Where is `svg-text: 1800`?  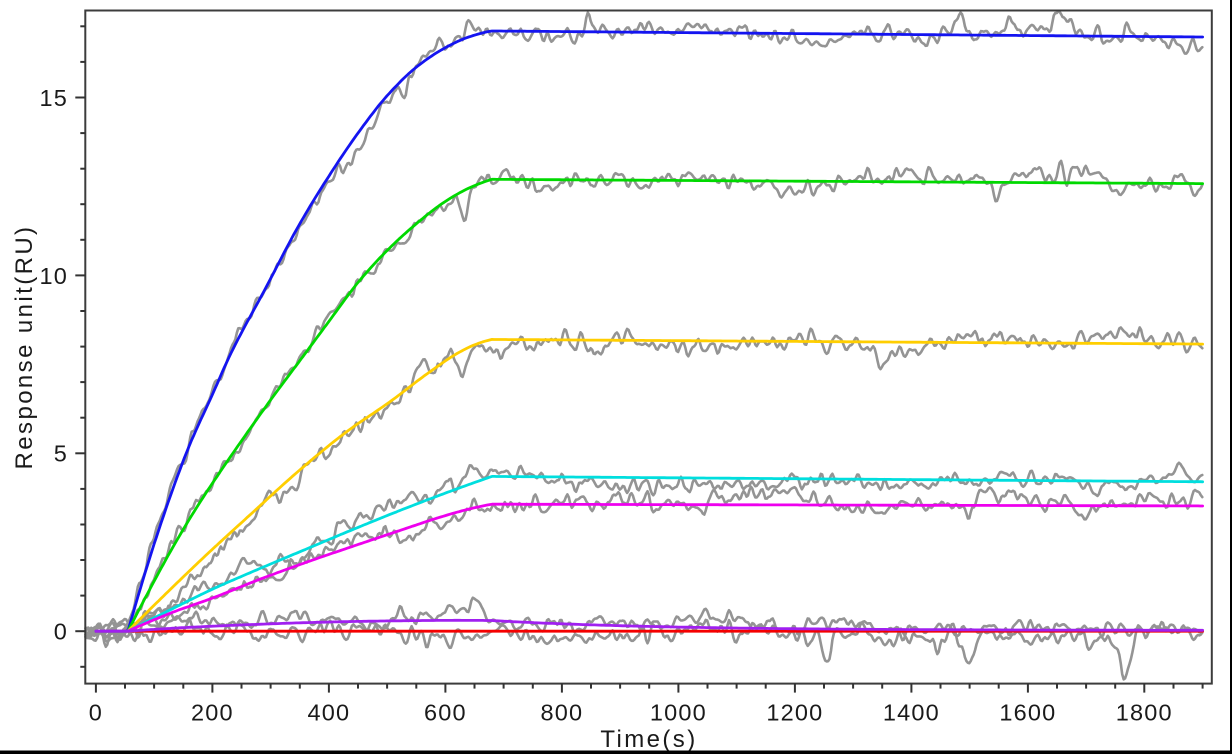 svg-text: 1800 is located at coordinates (1144, 713).